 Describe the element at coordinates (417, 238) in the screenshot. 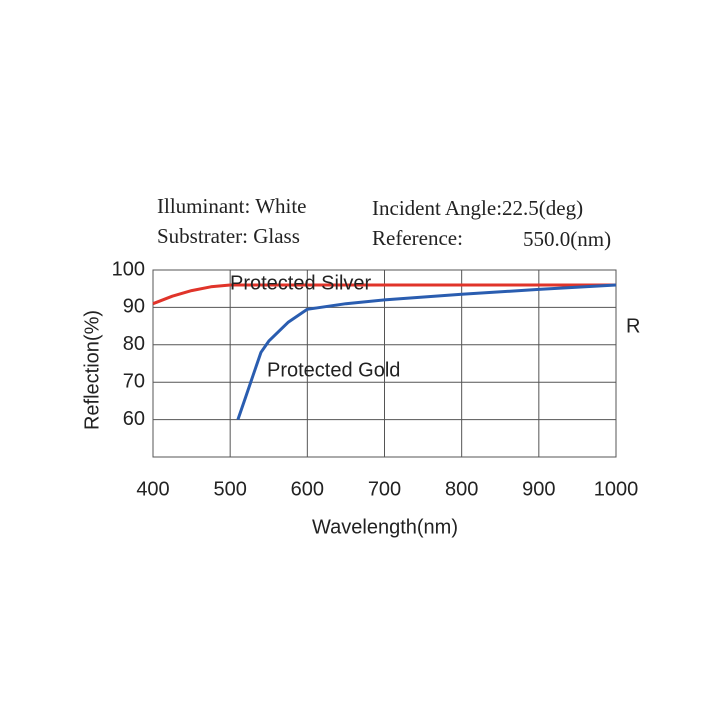

I see `note: Reference:` at that location.